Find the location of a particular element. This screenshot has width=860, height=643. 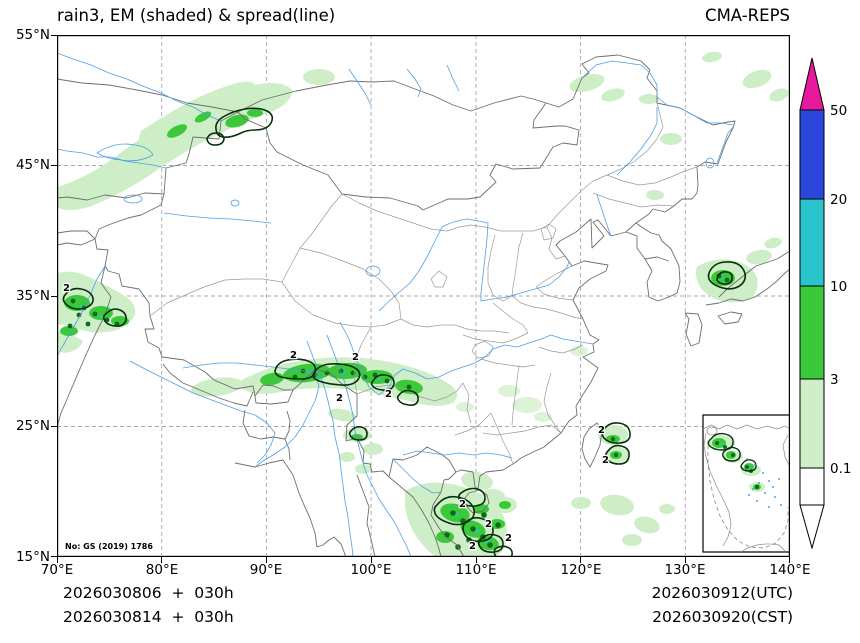

colorbar-label: 10 is located at coordinates (838, 287).